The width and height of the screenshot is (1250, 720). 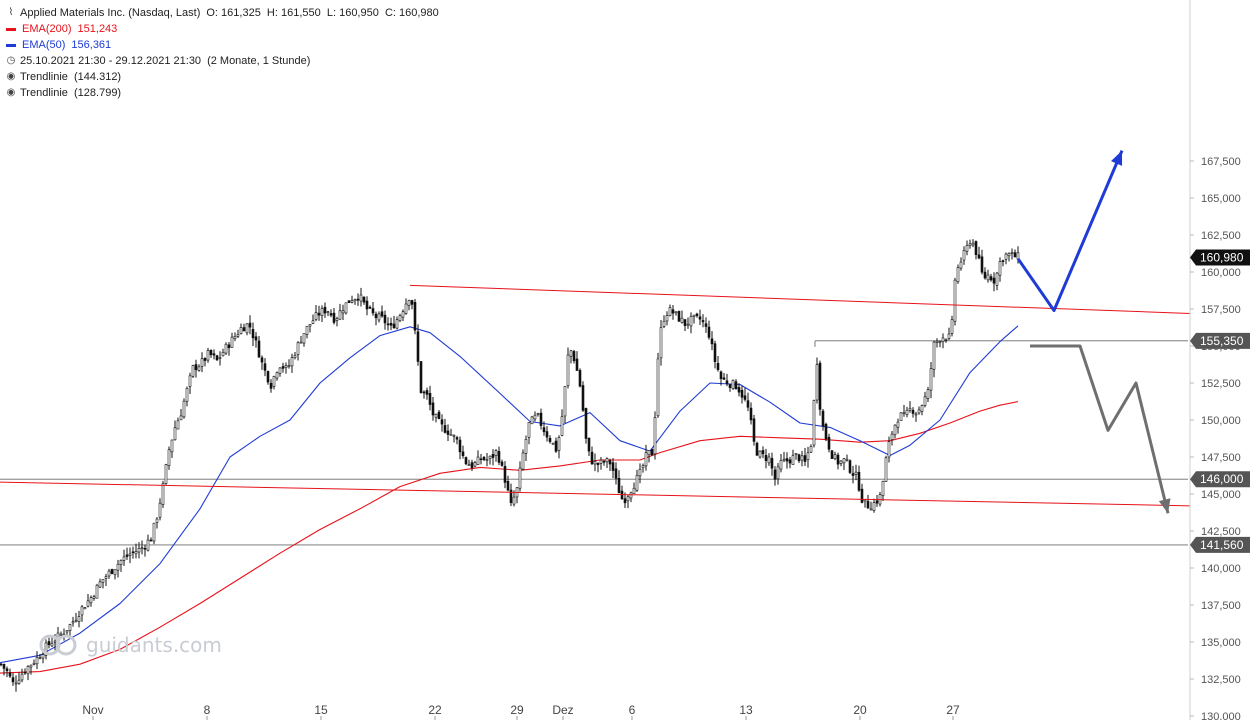 What do you see at coordinates (222, 77) in the screenshot?
I see `legend-trendline-1: ◉ Trendlinie (144.312)` at bounding box center [222, 77].